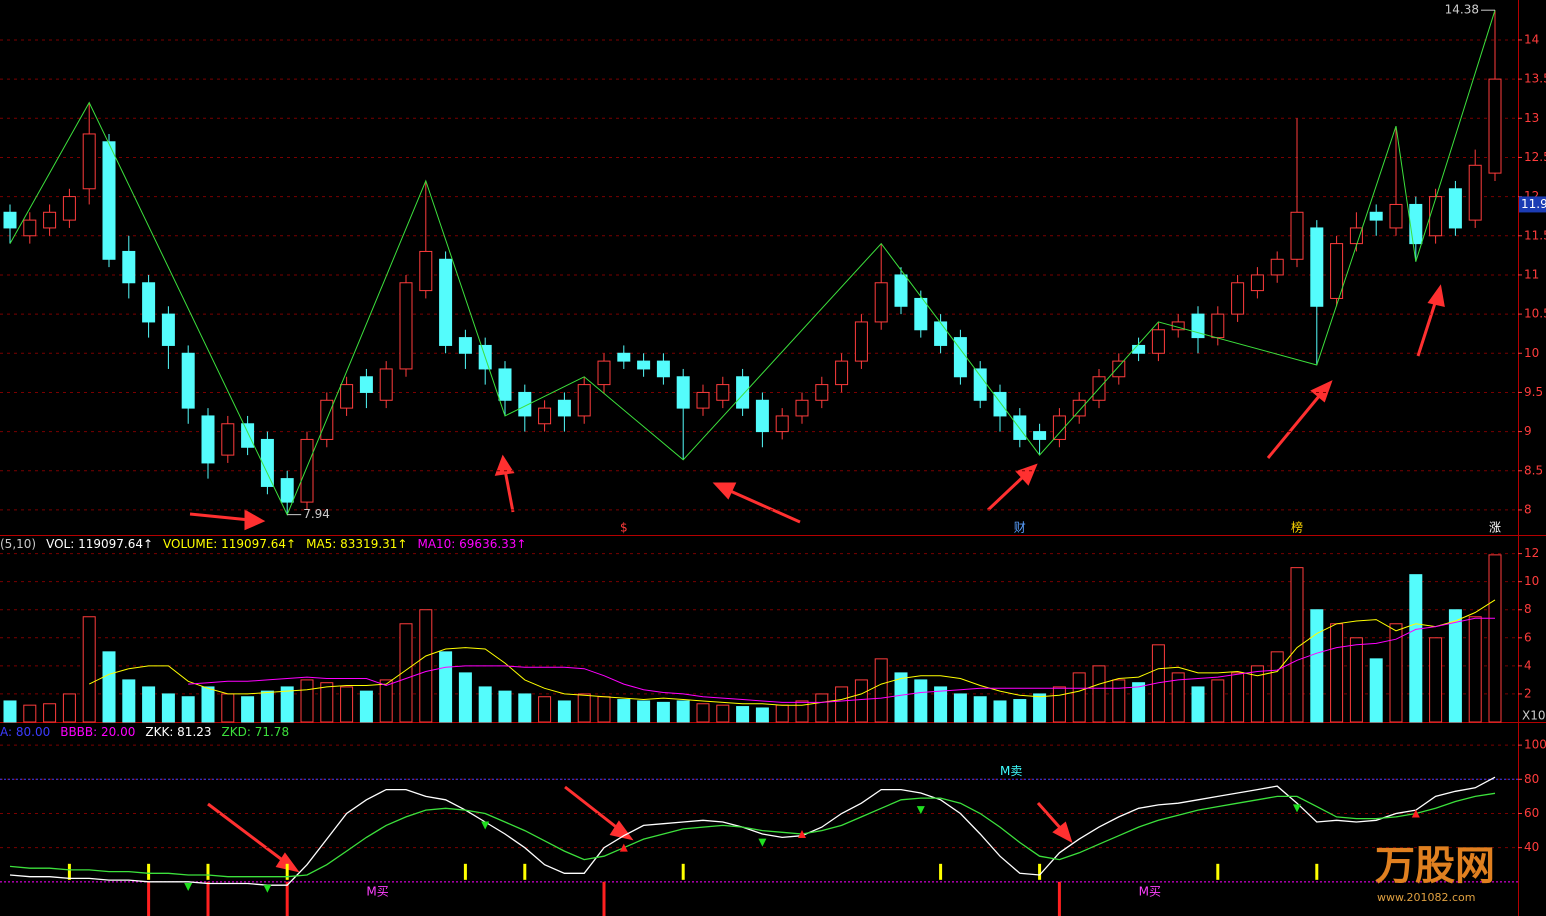 The height and width of the screenshot is (916, 1546). What do you see at coordinates (1535, 157) in the screenshot?
I see `y-tick-label: 12.5` at bounding box center [1535, 157].